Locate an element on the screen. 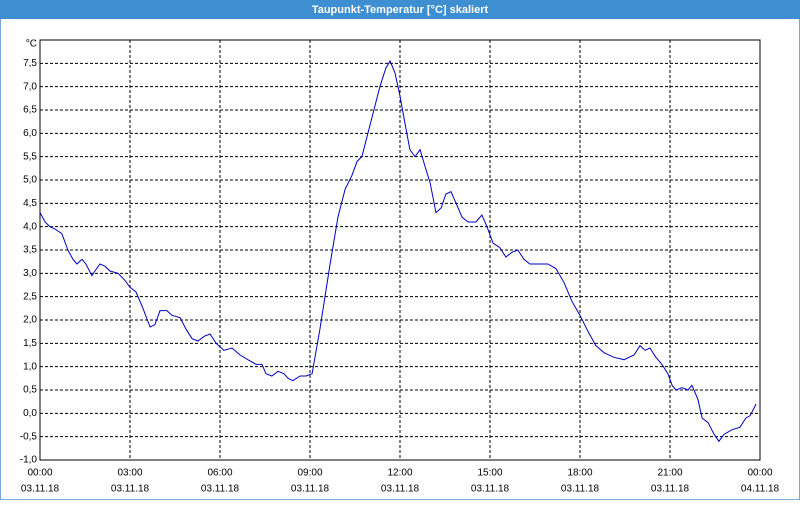 The height and width of the screenshot is (505, 800). y-tick-label: 2,5 is located at coordinates (30, 296).